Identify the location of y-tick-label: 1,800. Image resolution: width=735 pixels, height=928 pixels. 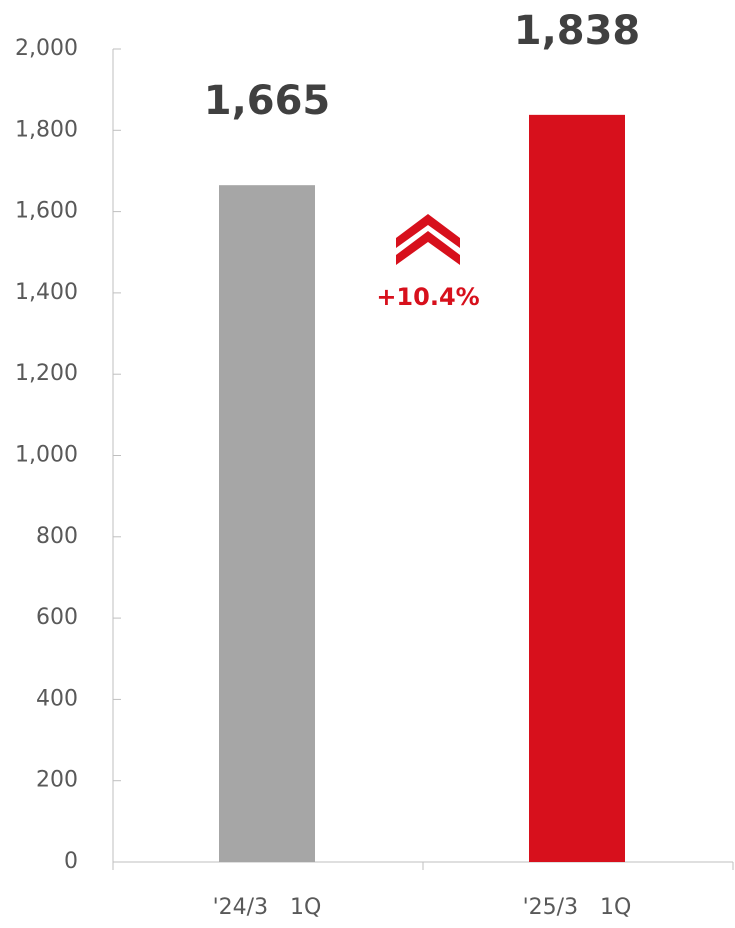
(46, 129).